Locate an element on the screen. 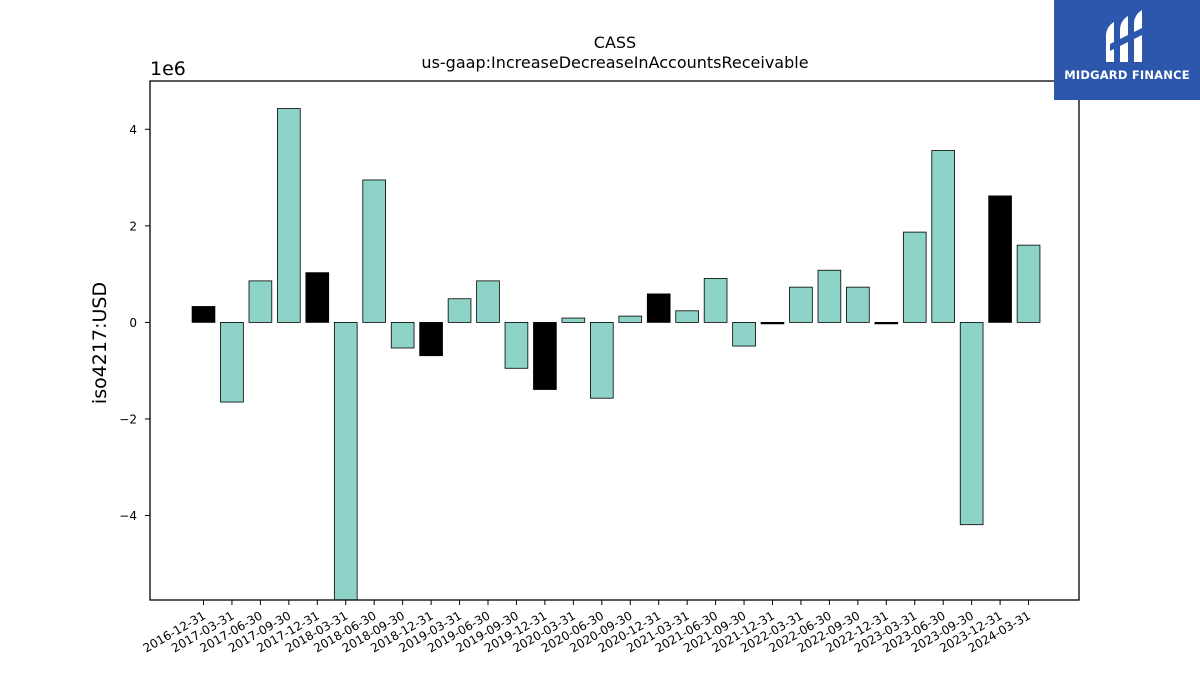 This screenshot has height=675, width=1200. logo-mark-icon is located at coordinates (1126, 36).